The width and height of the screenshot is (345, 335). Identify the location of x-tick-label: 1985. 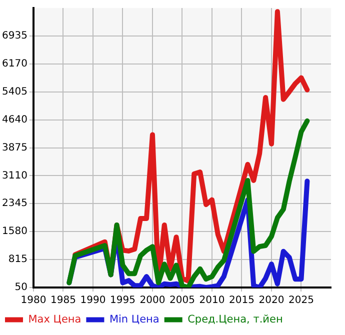
(63, 300).